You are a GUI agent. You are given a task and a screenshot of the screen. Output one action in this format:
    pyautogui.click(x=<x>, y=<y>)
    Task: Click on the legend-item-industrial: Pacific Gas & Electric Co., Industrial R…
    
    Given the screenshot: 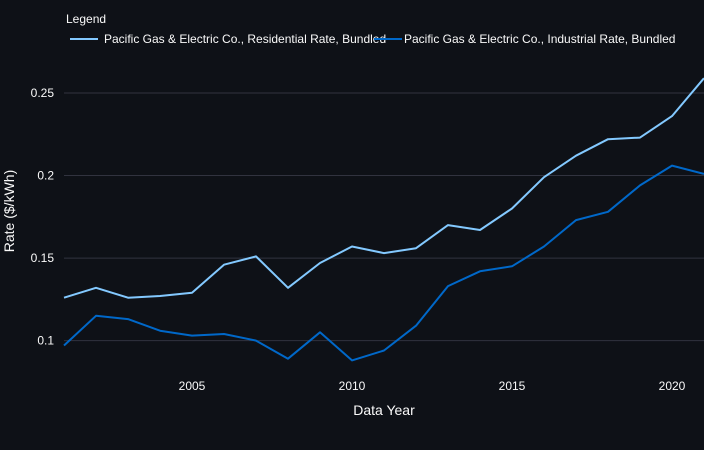 What is the action you would take?
    pyautogui.click(x=524, y=39)
    